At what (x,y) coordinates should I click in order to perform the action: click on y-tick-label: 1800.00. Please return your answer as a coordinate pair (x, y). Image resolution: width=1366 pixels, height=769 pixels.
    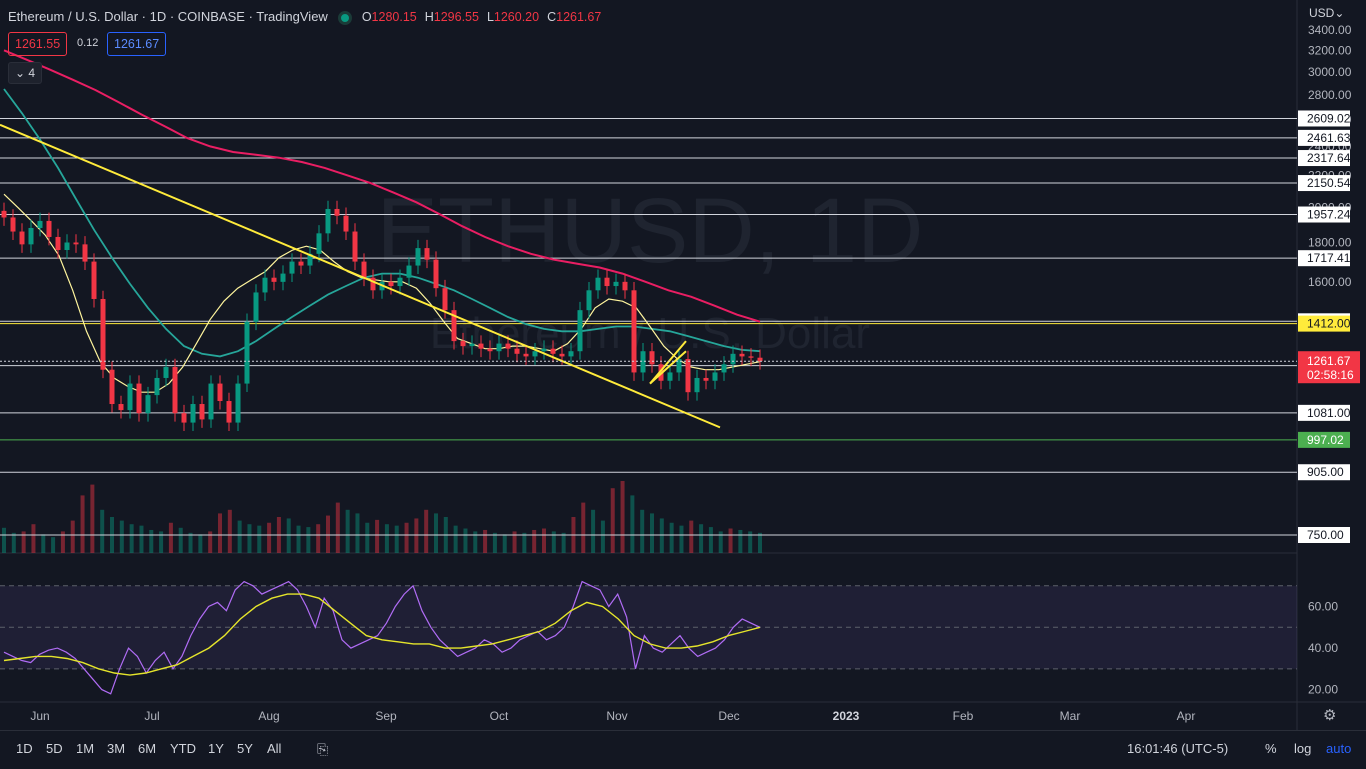
    Looking at the image, I should click on (1330, 242).